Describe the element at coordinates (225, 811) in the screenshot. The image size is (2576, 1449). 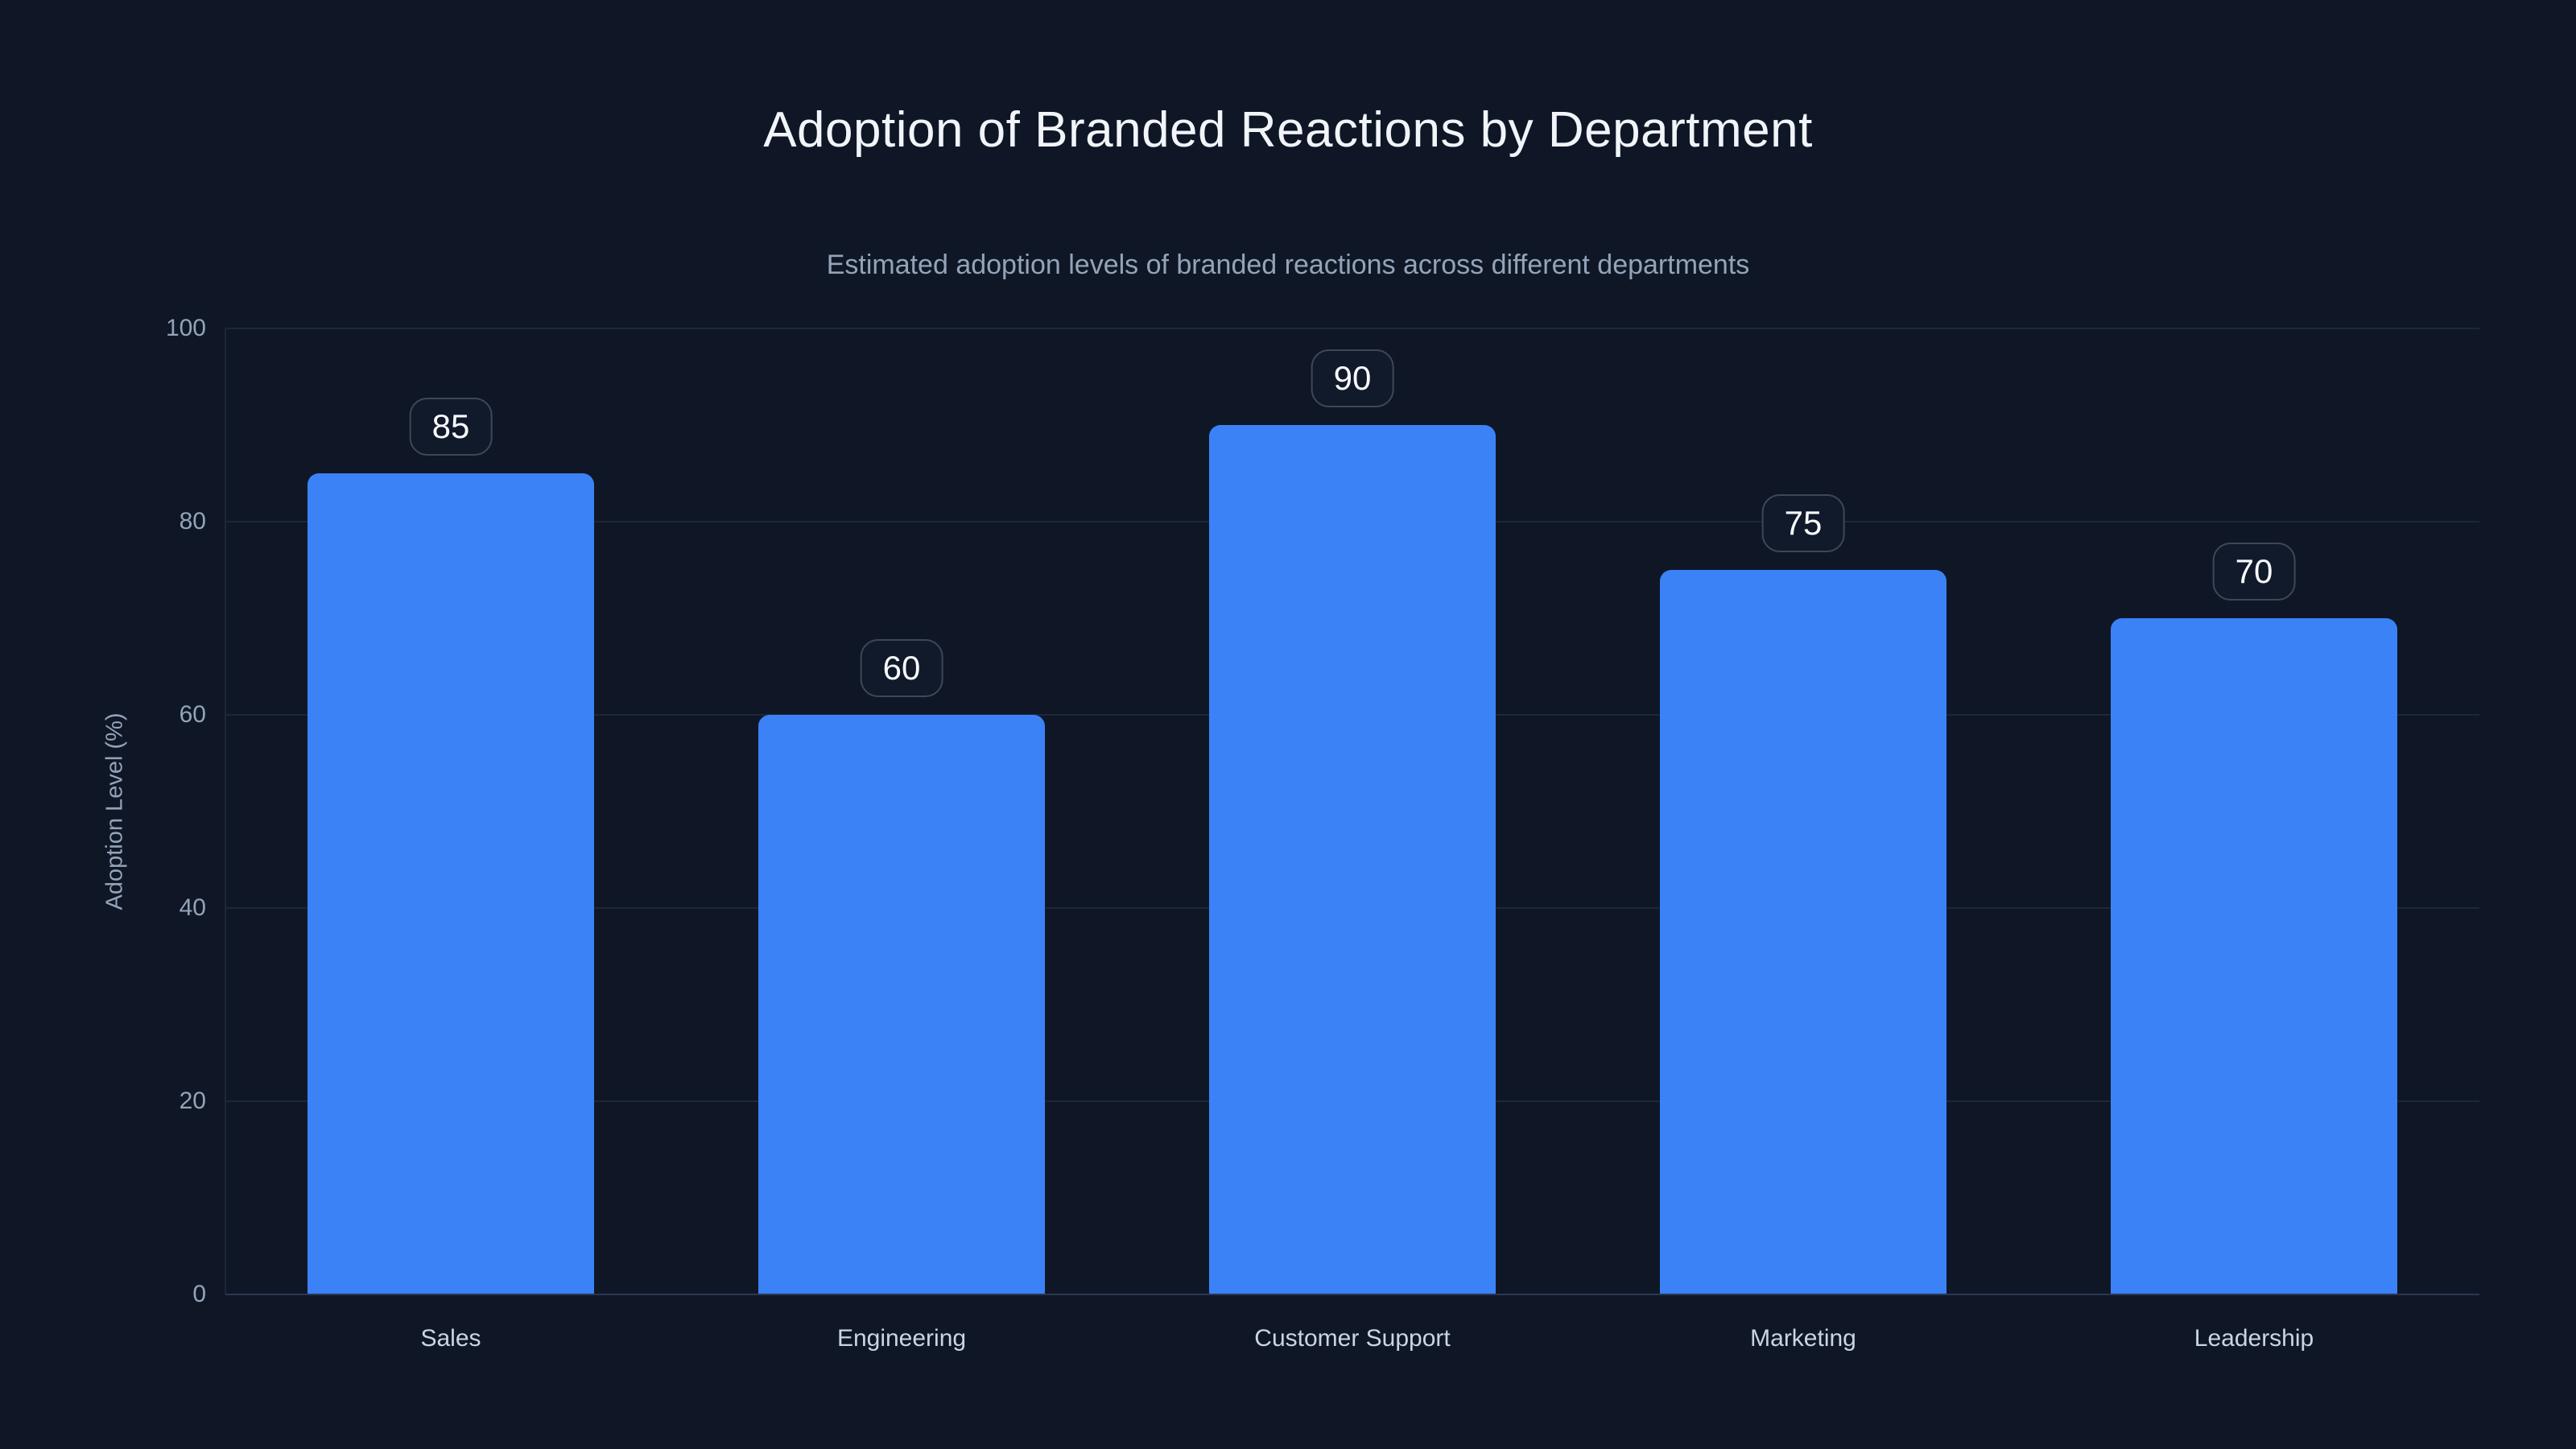
I see `y-axis-line` at that location.